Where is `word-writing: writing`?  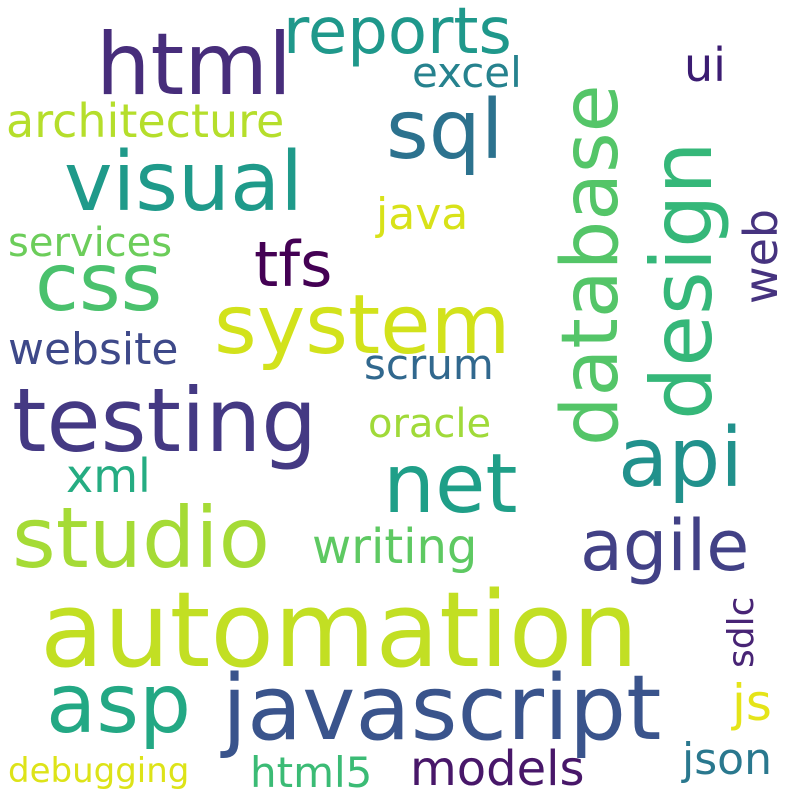 word-writing: writing is located at coordinates (395, 547).